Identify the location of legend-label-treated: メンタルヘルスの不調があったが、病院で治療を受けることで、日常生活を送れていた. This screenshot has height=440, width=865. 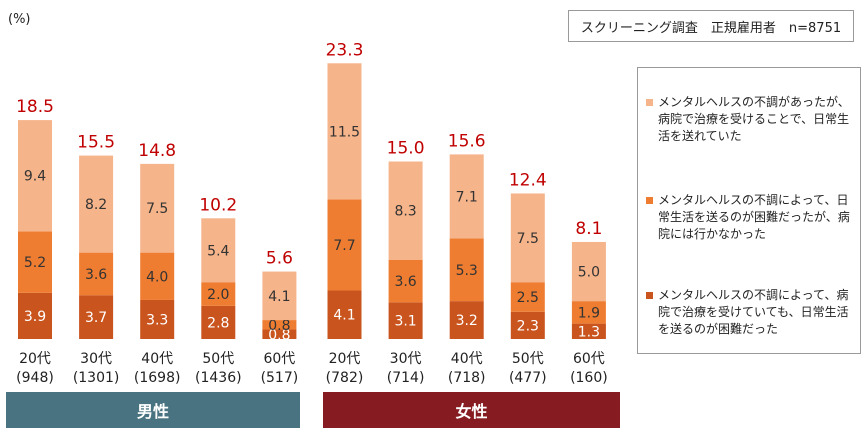
(754, 119).